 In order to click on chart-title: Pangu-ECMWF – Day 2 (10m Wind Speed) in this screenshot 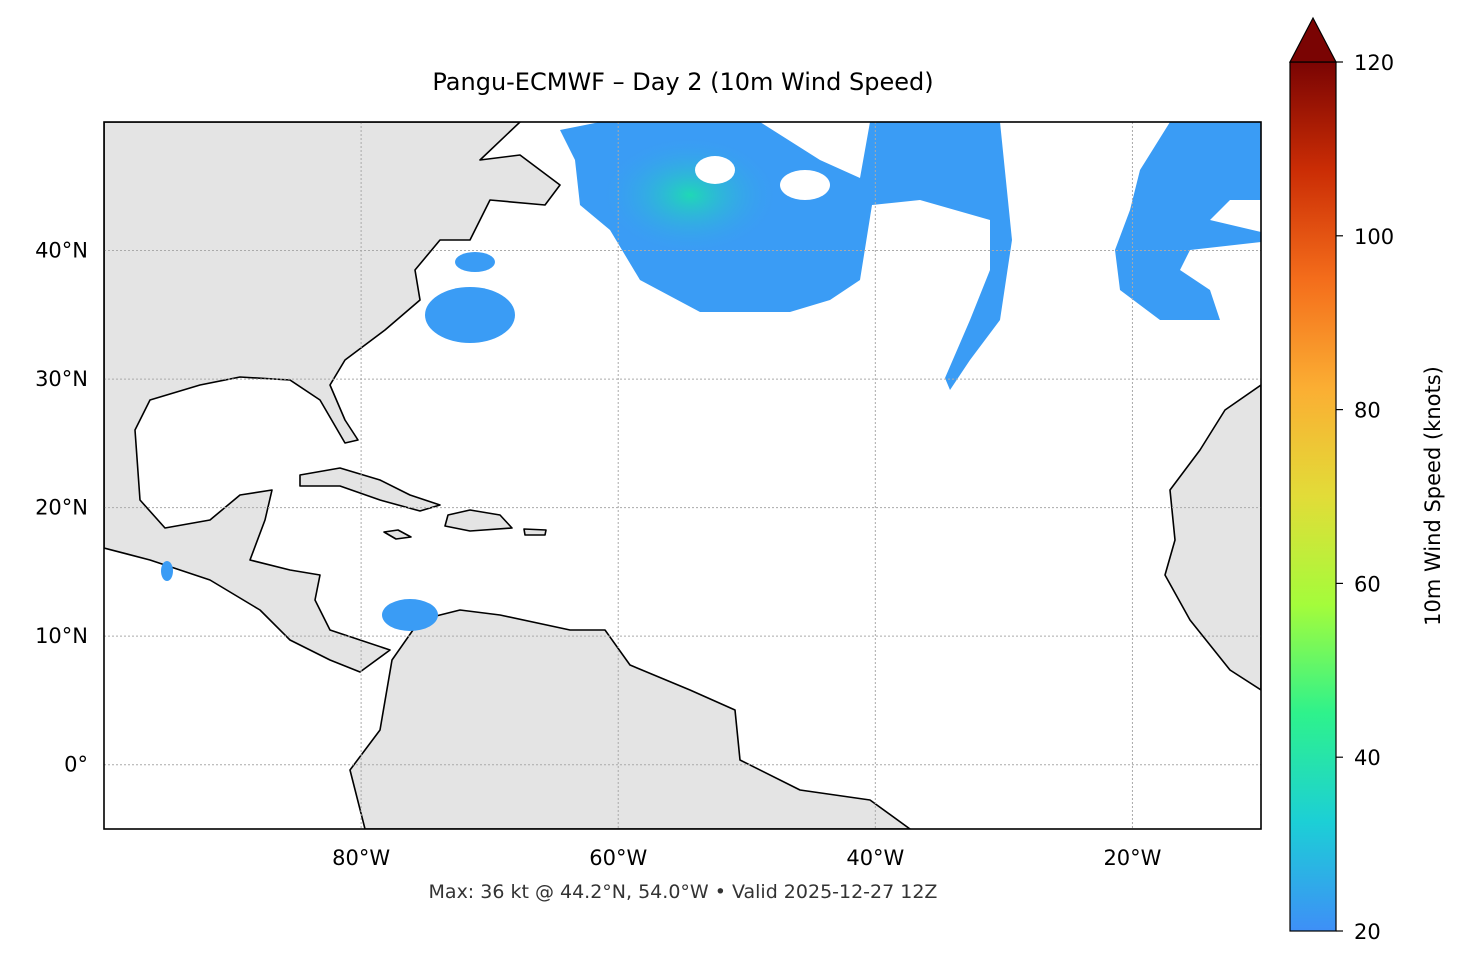, I will do `click(682, 82)`.